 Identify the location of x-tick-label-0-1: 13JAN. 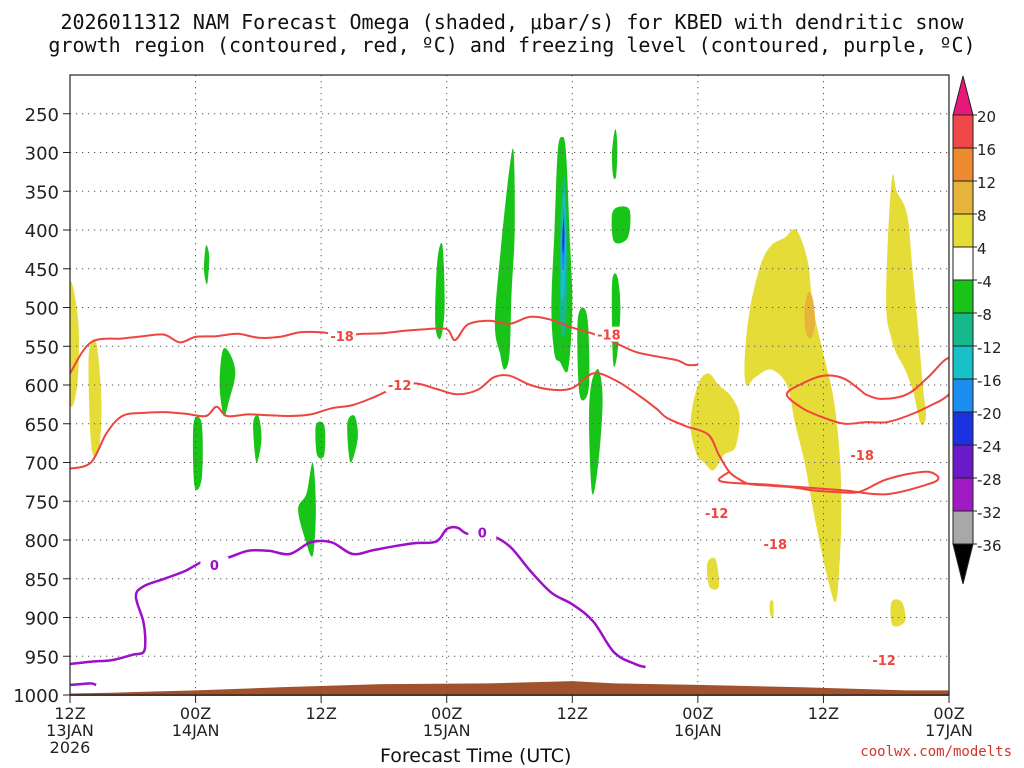
(70, 730).